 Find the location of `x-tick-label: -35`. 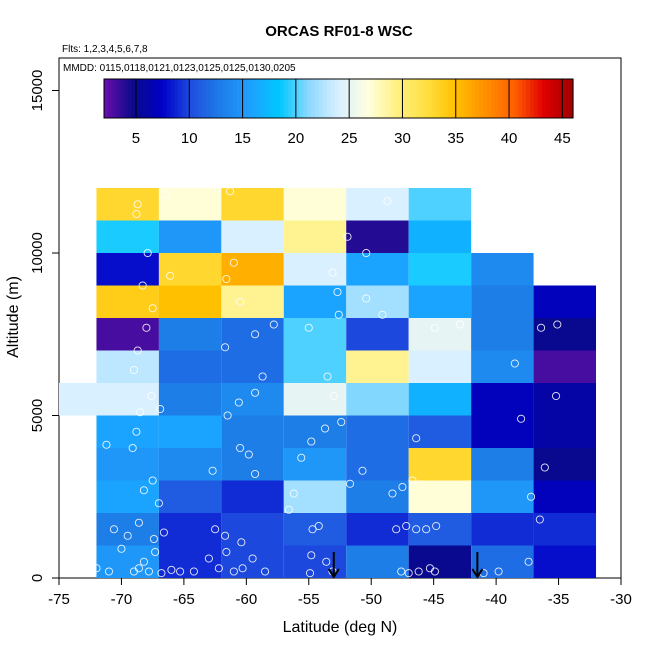

x-tick-label: -35 is located at coordinates (559, 599).